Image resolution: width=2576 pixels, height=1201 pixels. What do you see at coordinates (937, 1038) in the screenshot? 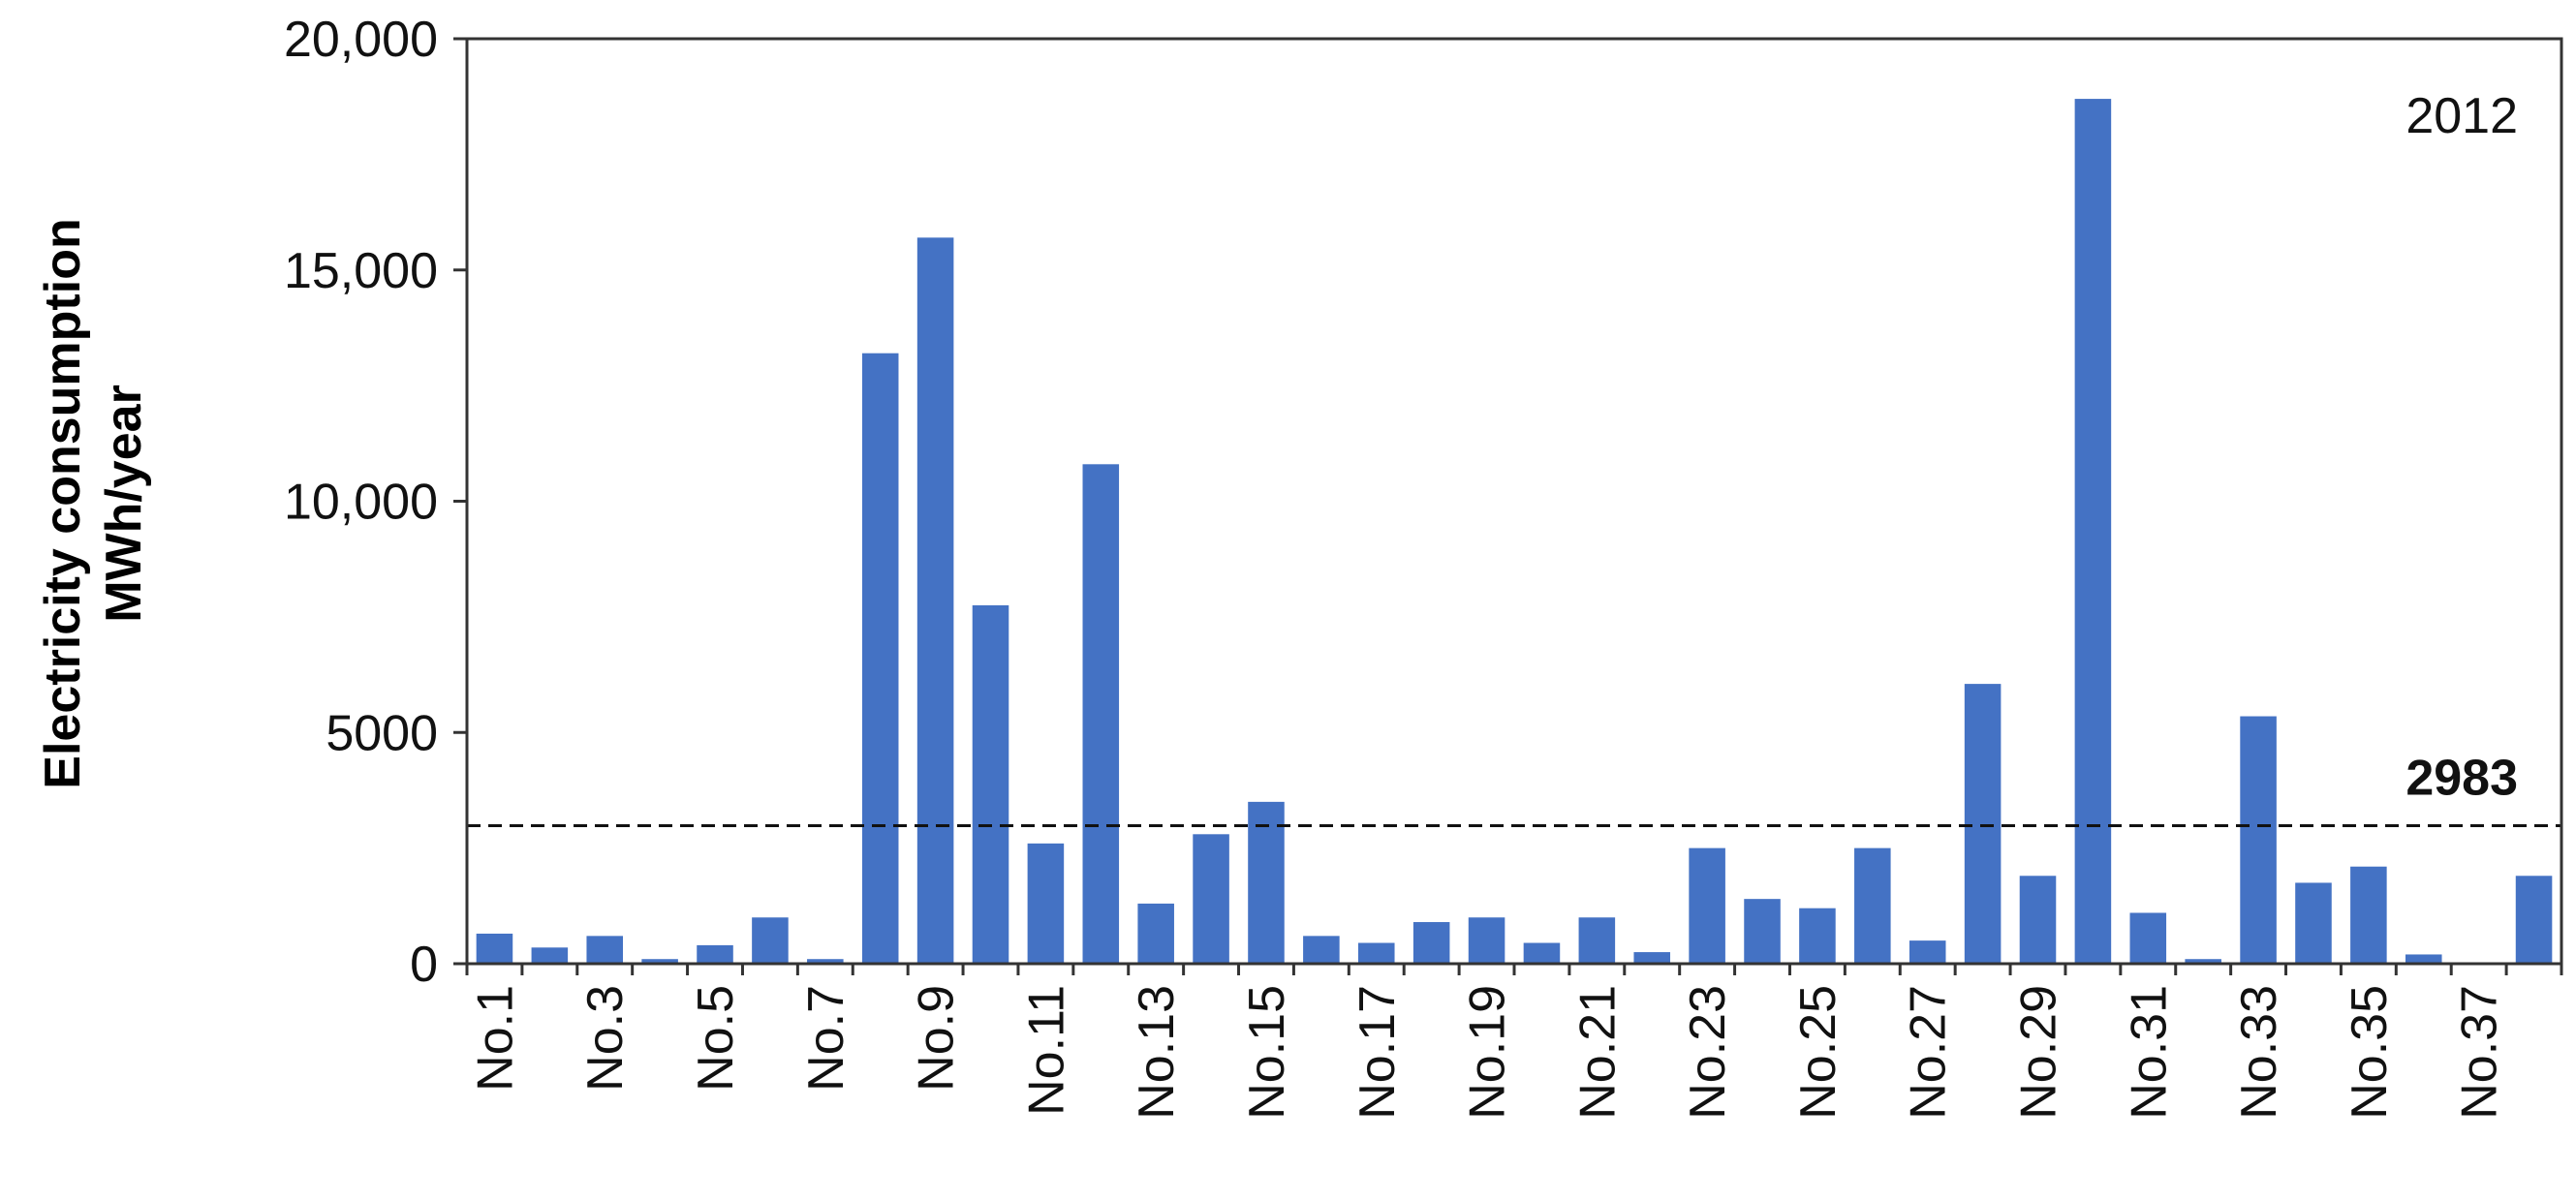
I see `x-tick-label: No.9` at bounding box center [937, 1038].